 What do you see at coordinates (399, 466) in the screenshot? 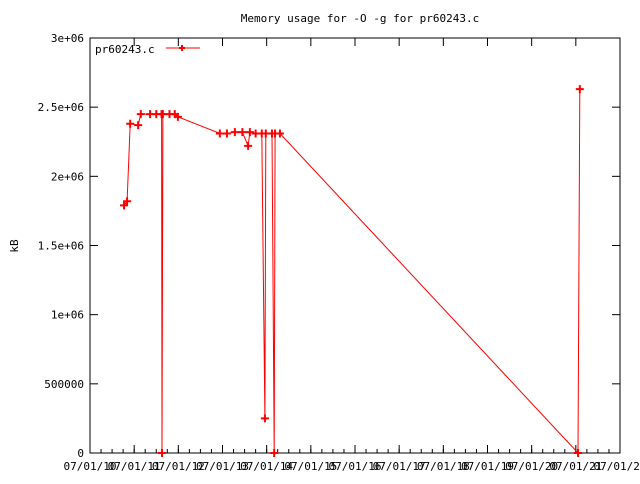
I see `x-tick-label: 07/01/17` at bounding box center [399, 466].